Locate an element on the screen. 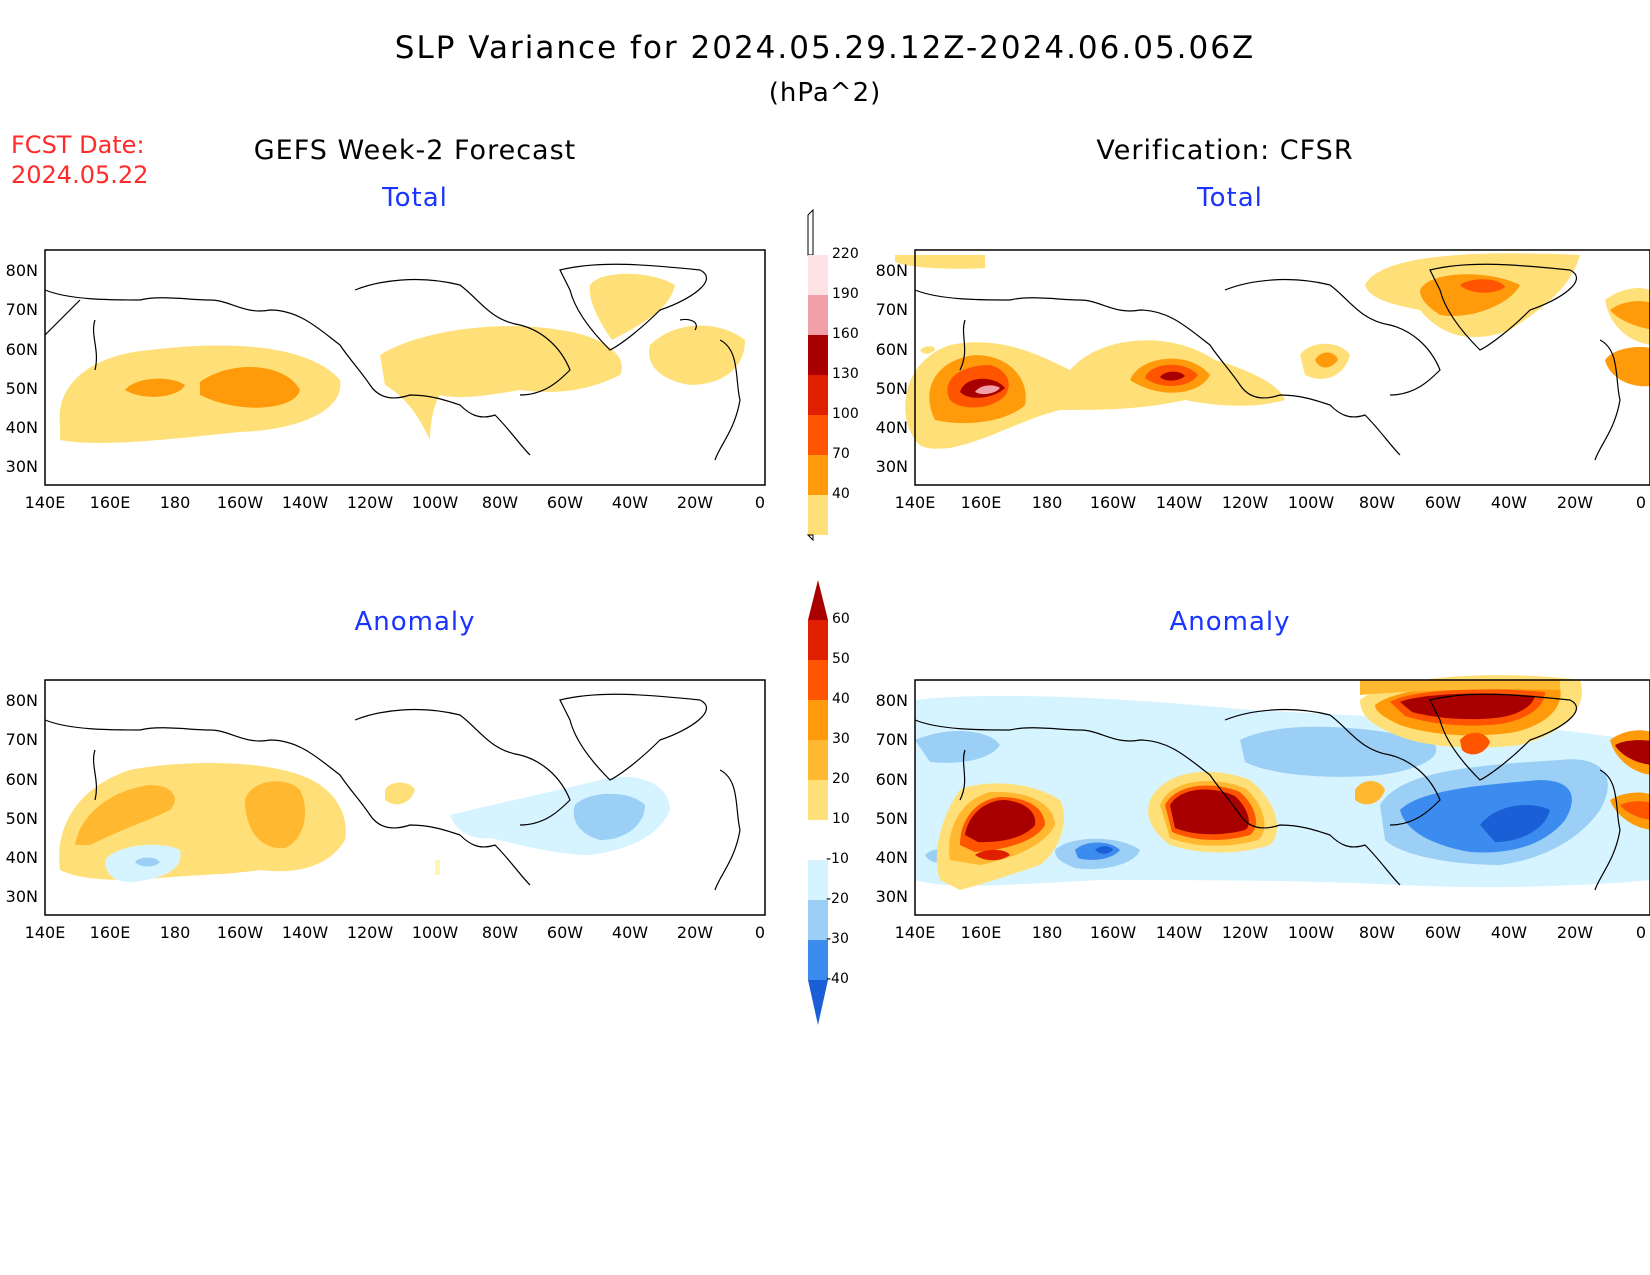  total-colorbar-label: 70 is located at coordinates (841, 454).